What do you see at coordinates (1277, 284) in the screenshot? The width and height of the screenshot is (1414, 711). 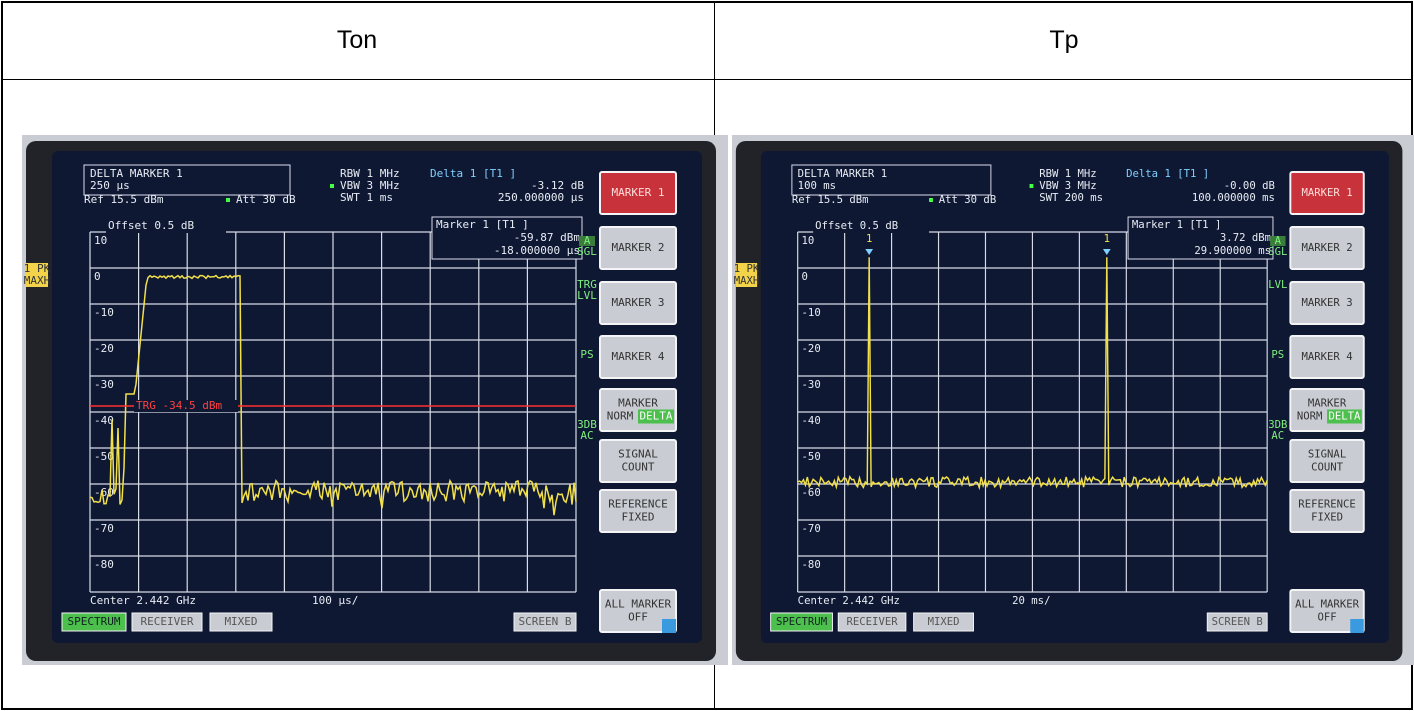 I see `screen-text: LVL` at bounding box center [1277, 284].